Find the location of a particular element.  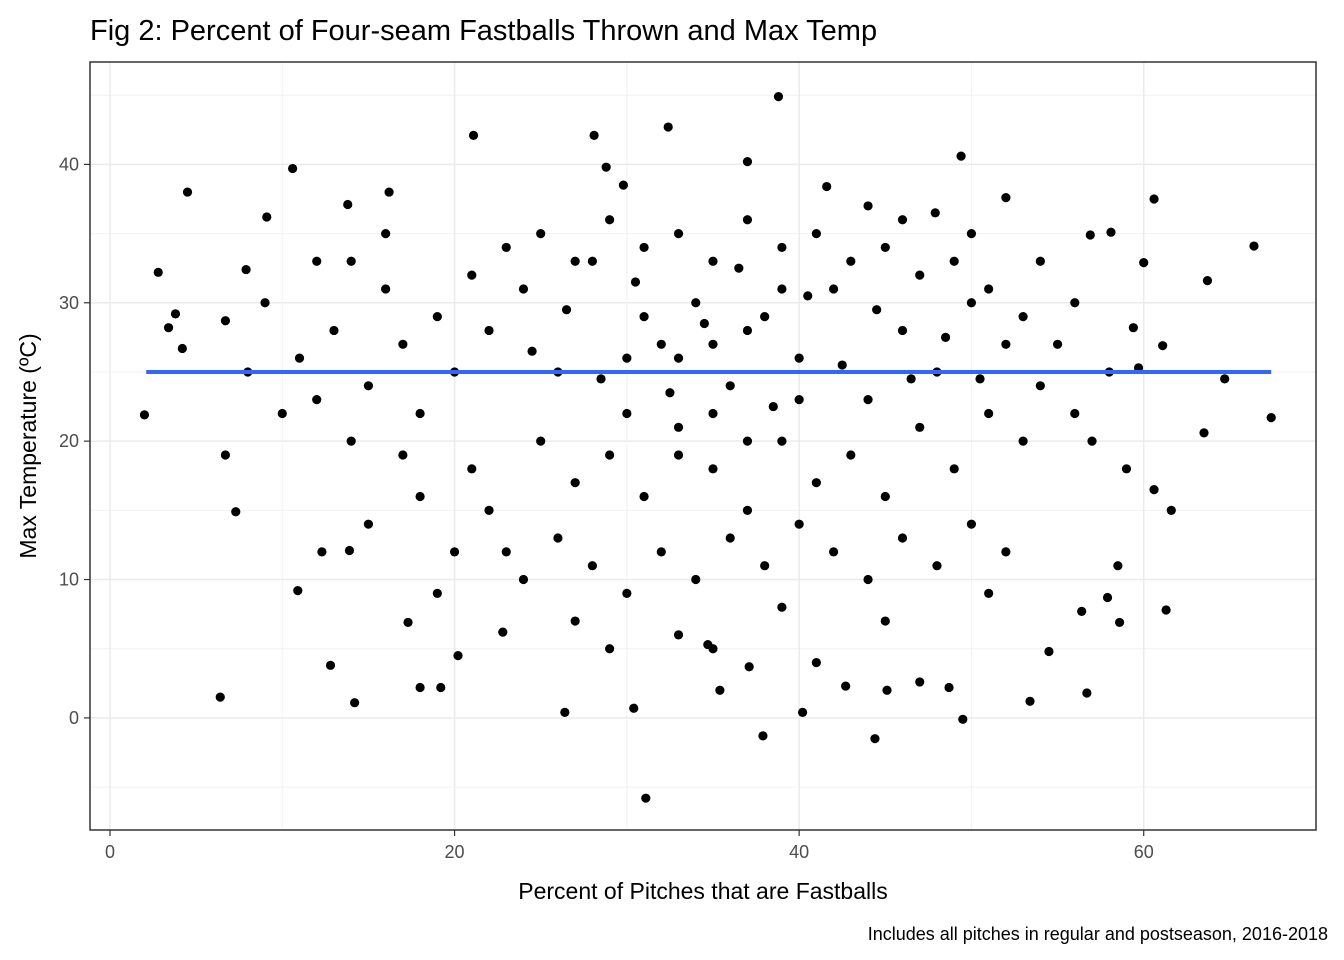

x-tick-label: 0 is located at coordinates (110, 852).